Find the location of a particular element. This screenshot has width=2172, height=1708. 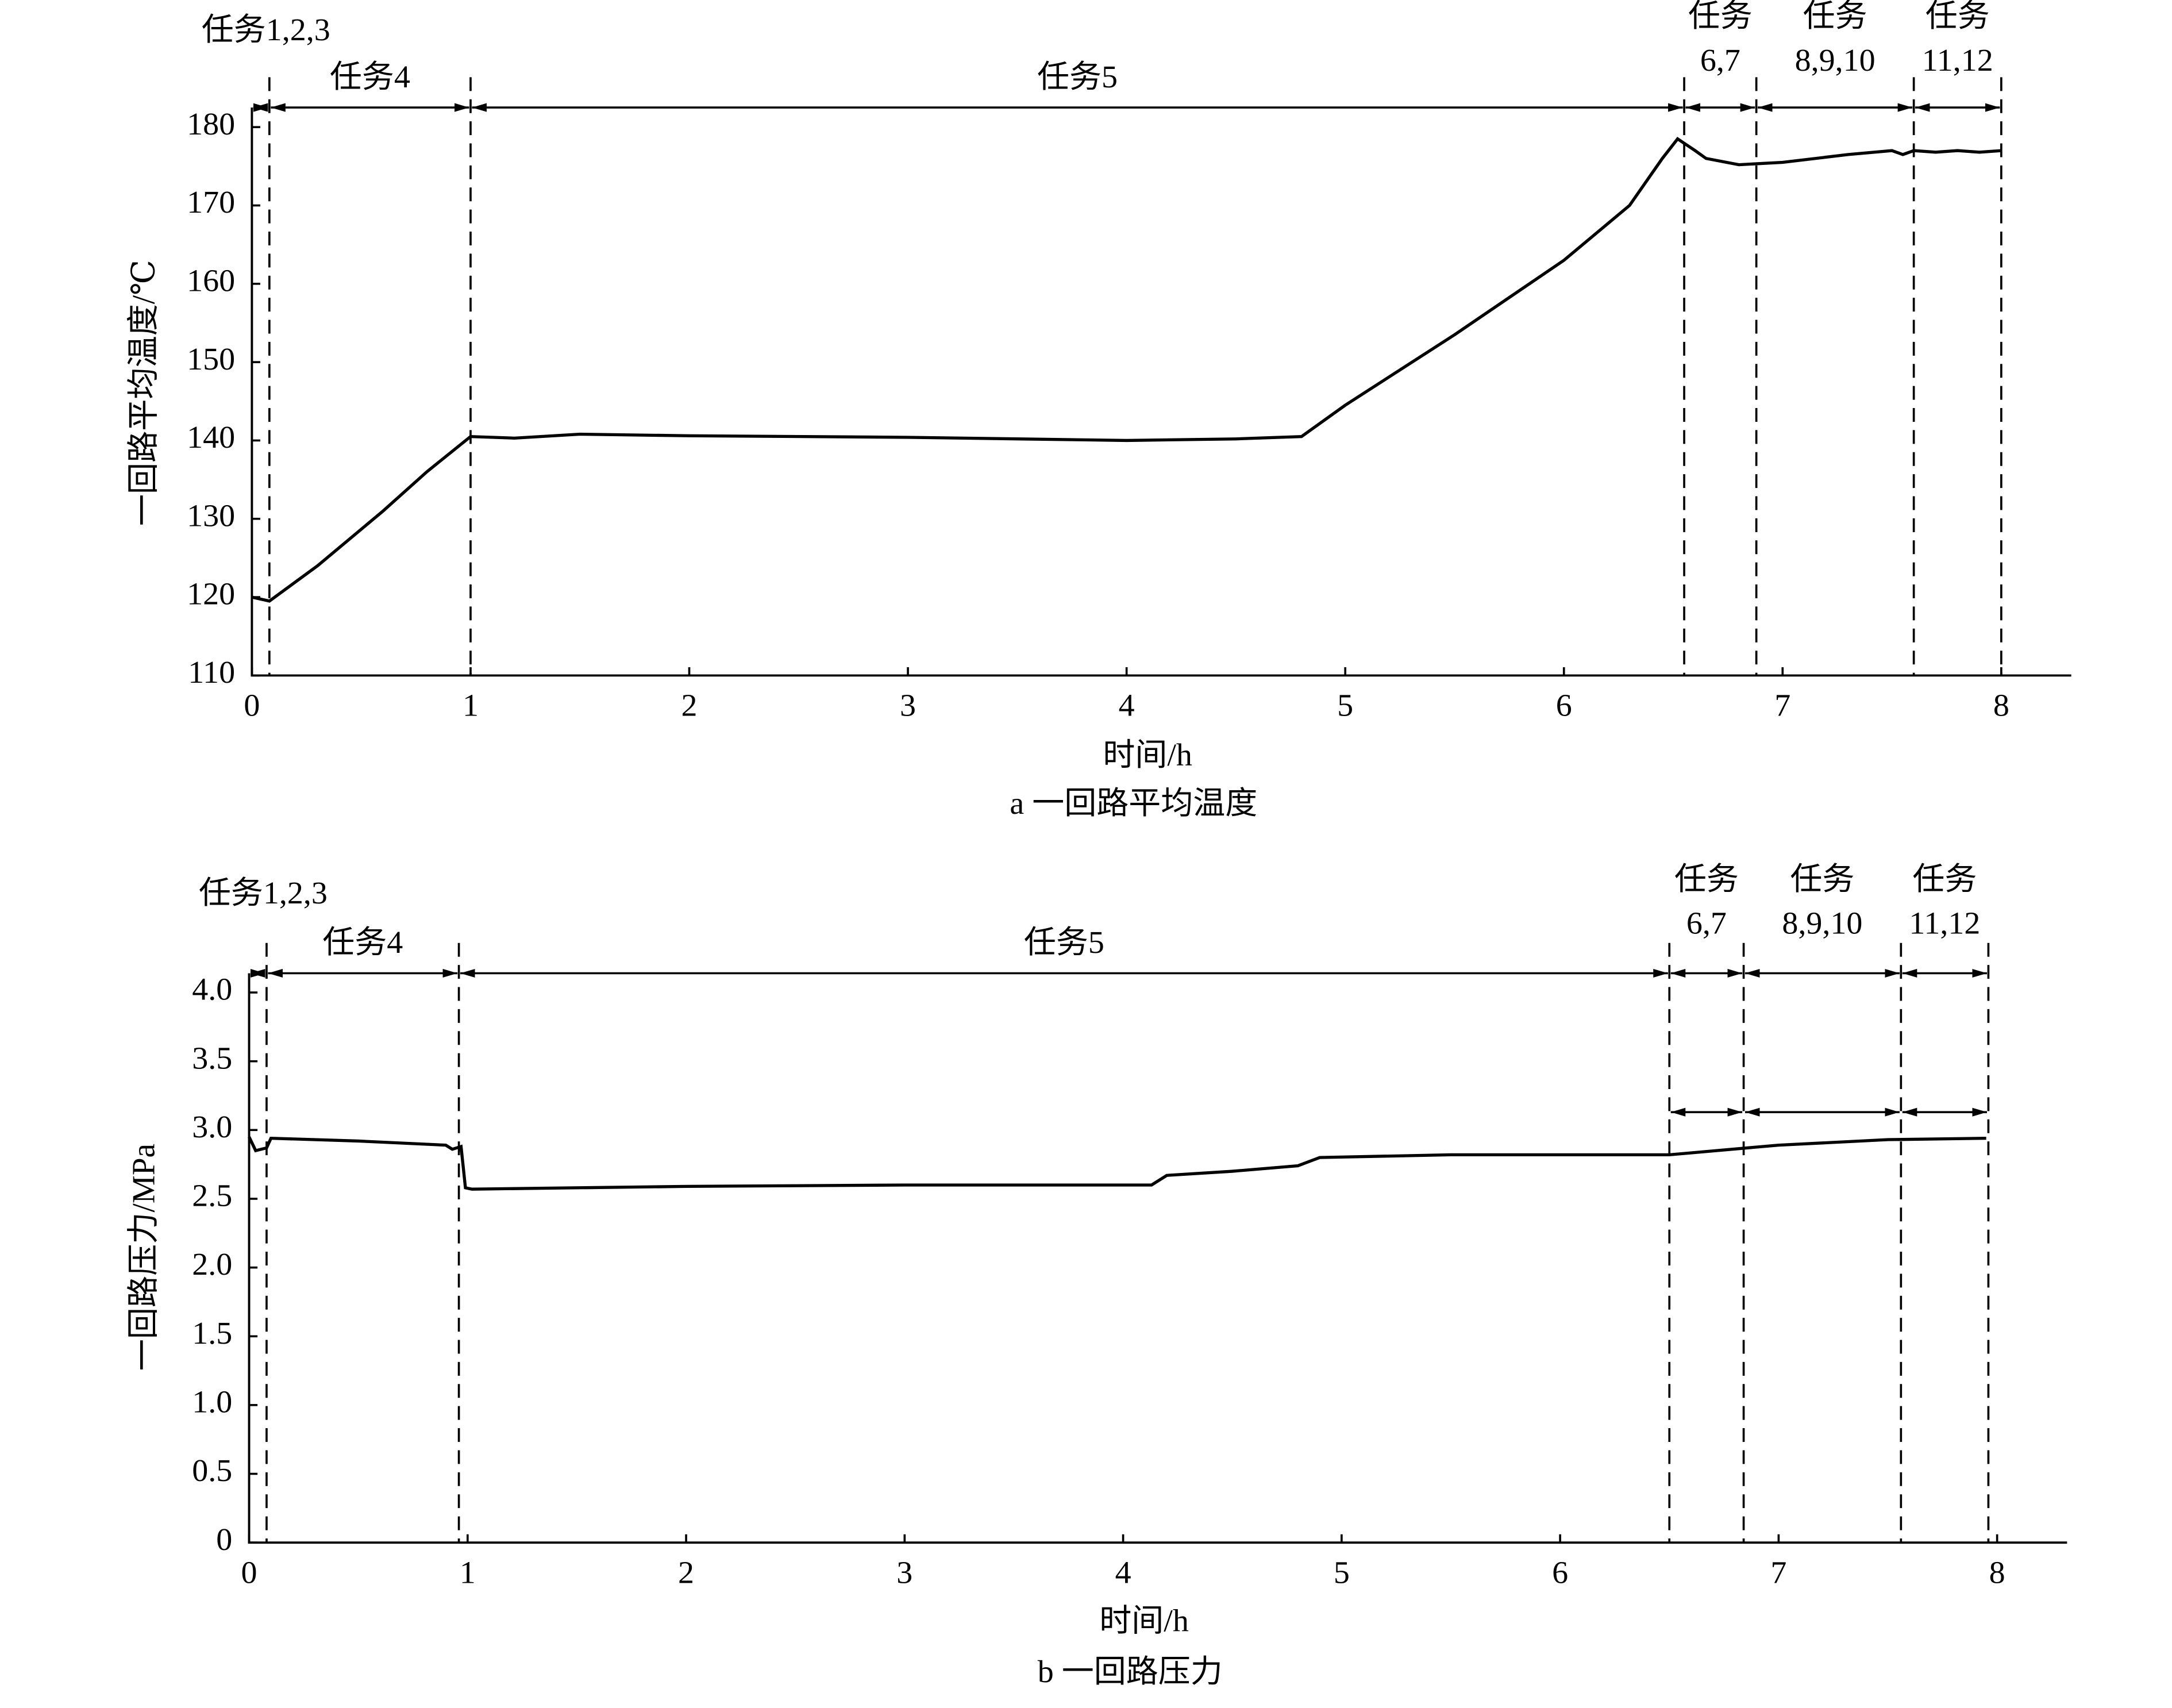

y-tick-label: 3.0 is located at coordinates (212, 1127).